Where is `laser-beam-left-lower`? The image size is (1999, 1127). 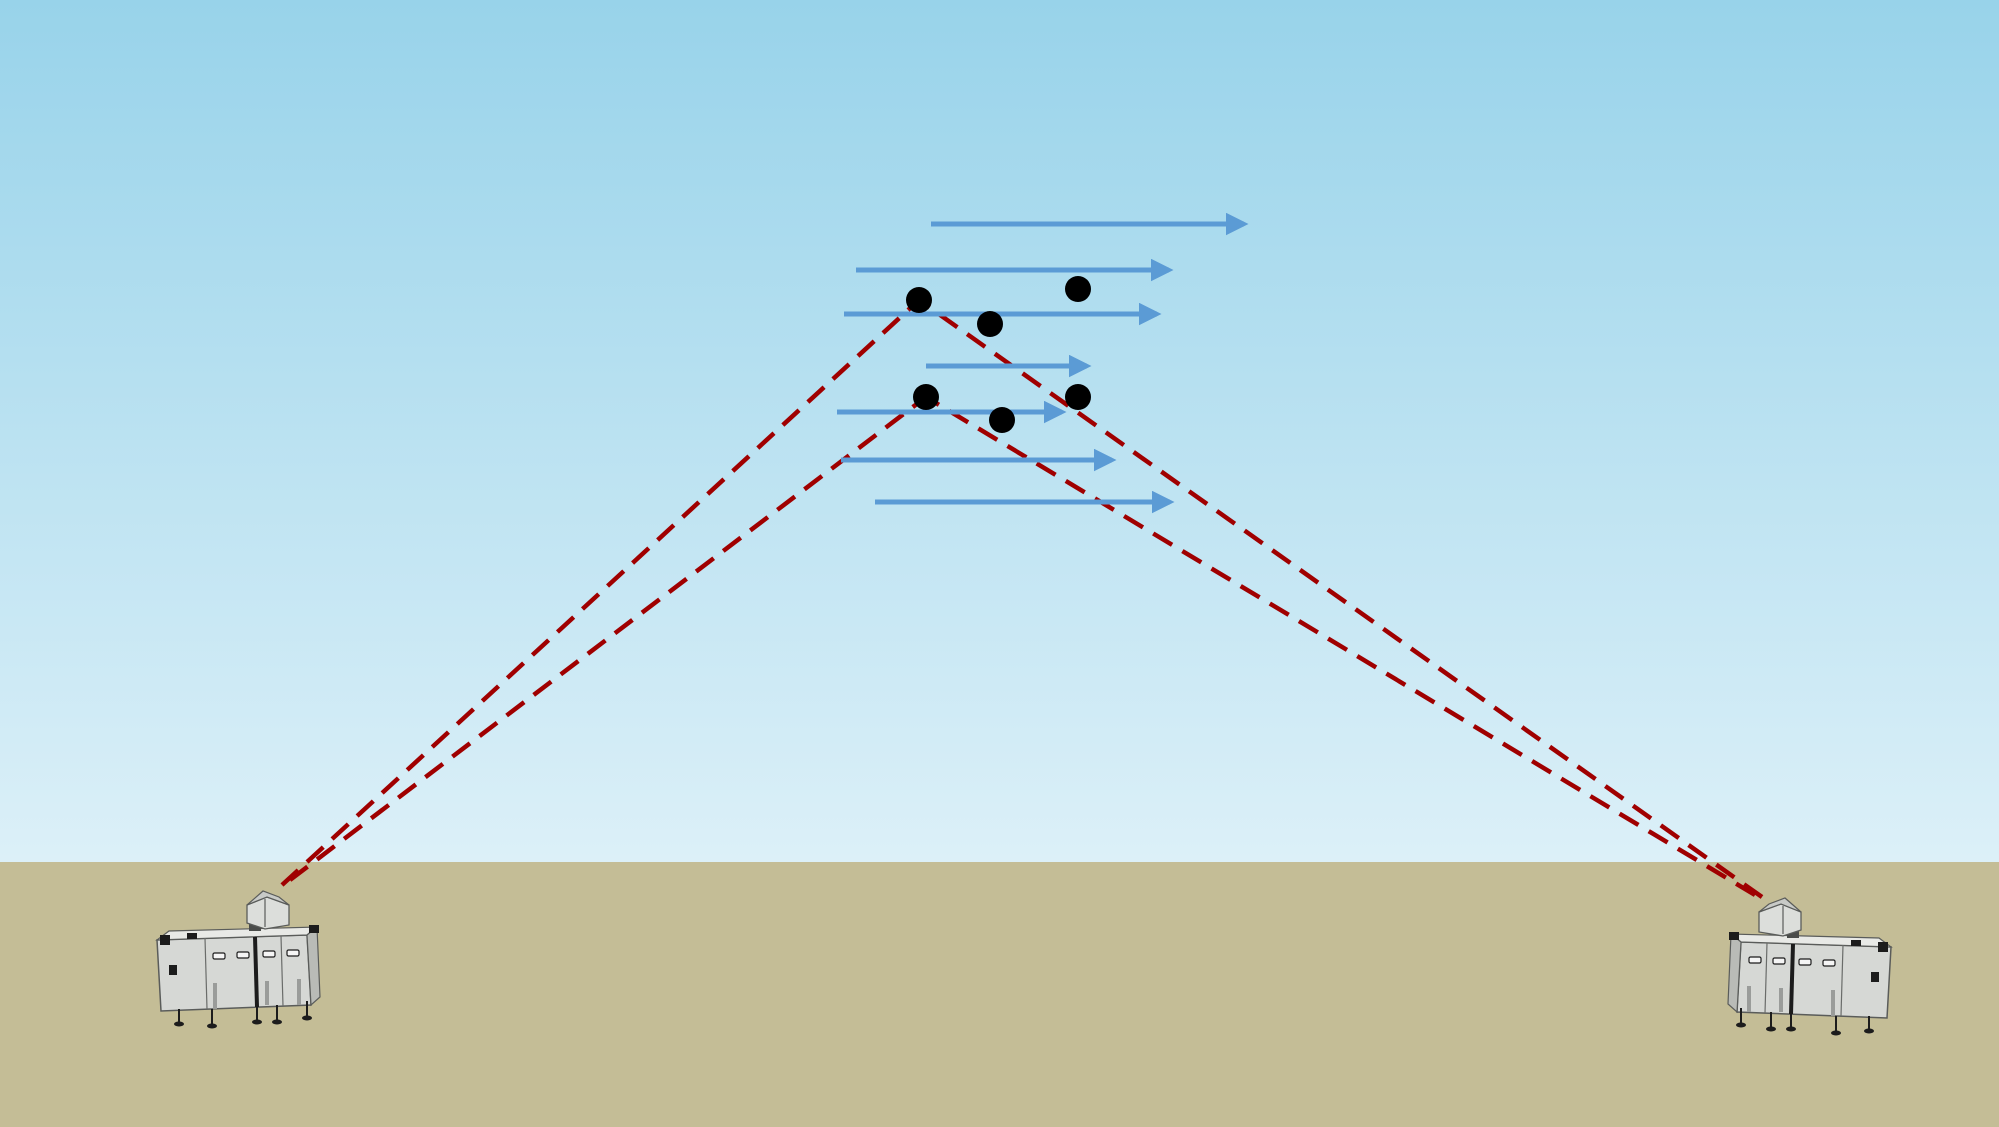
laser-beam-left-lower is located at coordinates (608, 638).